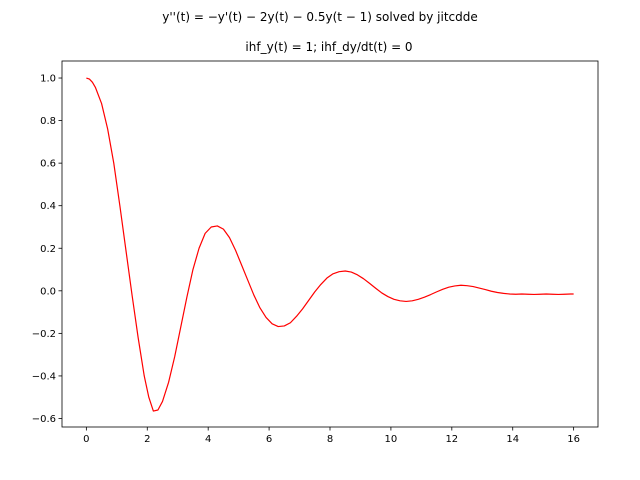  What do you see at coordinates (44, 376) in the screenshot?
I see `y-tick-label: −0.4` at bounding box center [44, 376].